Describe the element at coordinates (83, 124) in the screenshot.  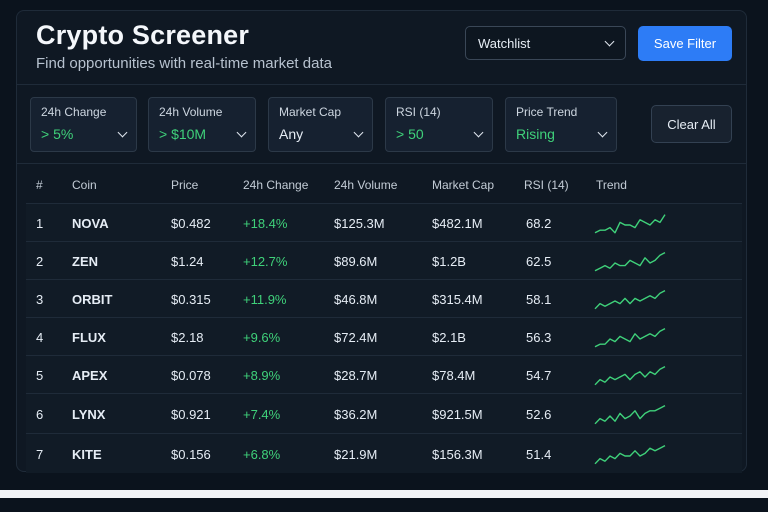
I see `filter-24h-change: 24h Change > 5%` at that location.